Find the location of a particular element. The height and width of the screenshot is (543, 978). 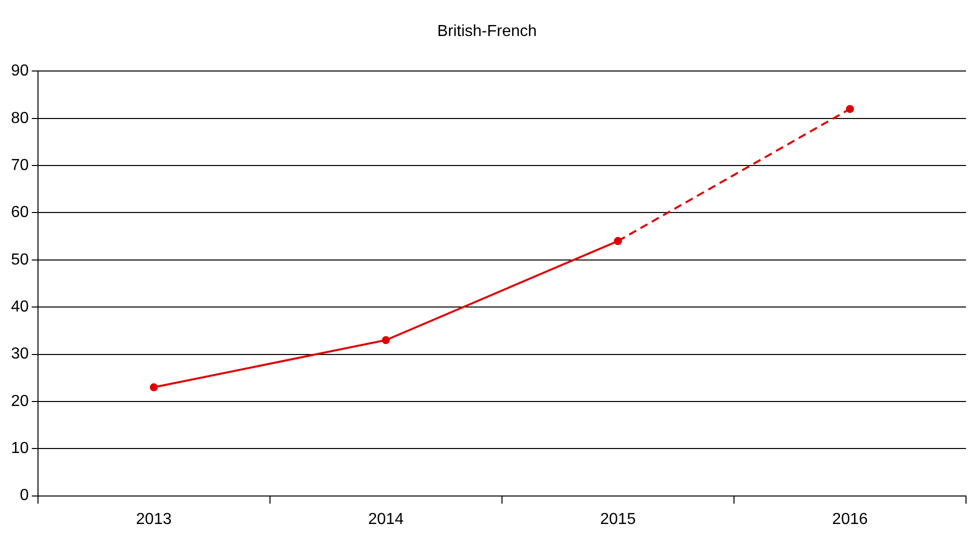

y-tick-label: 70 is located at coordinates (20, 165).